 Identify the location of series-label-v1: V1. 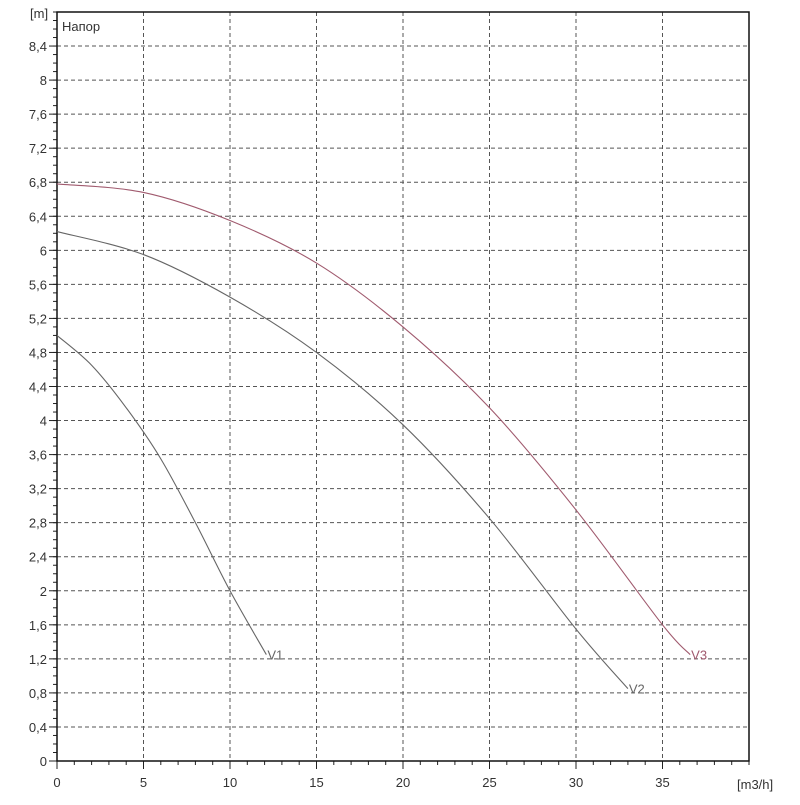
(275, 655).